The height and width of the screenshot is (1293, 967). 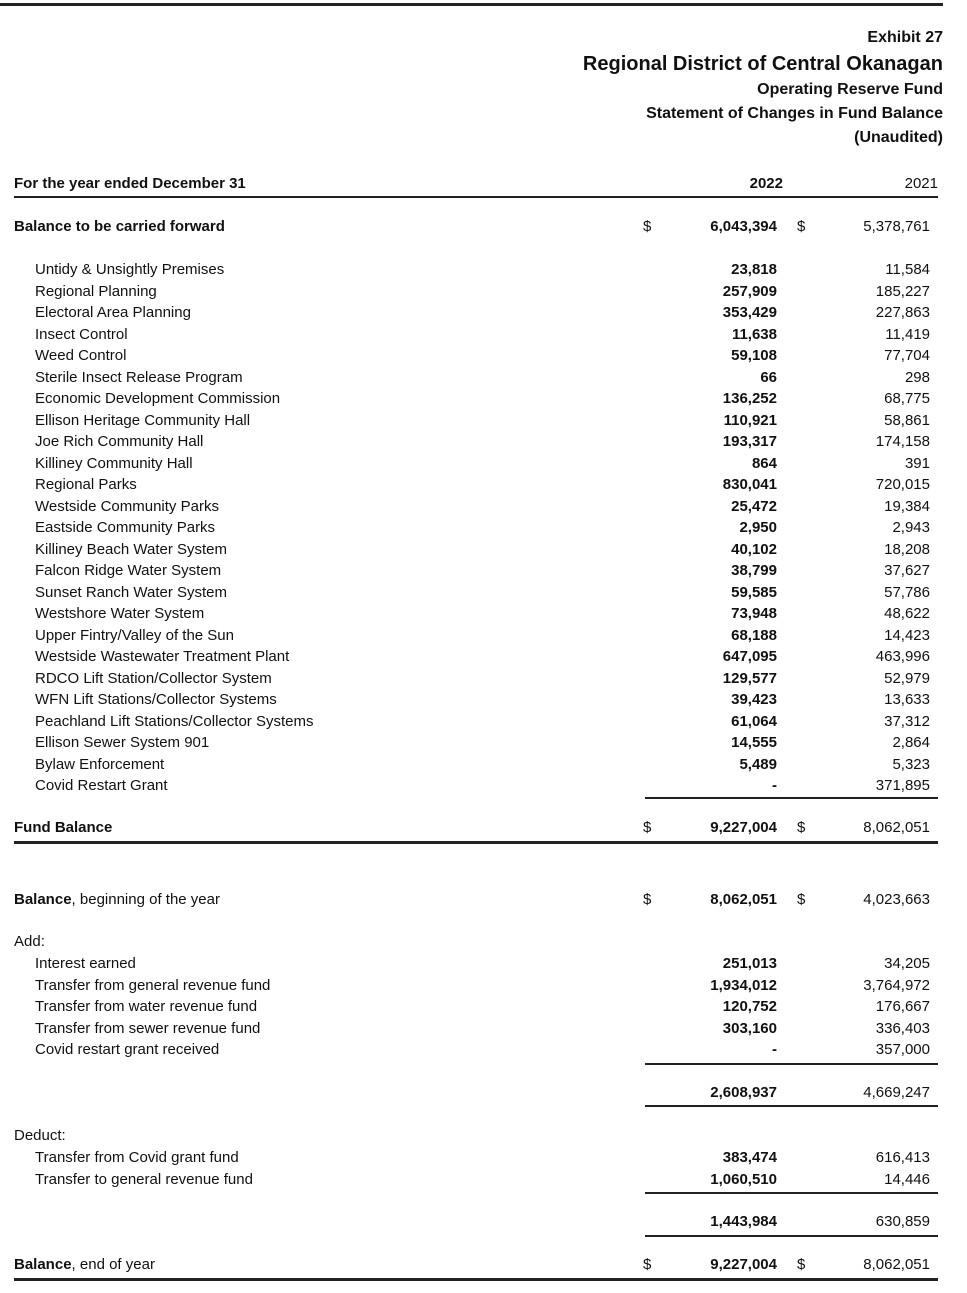 I want to click on value-2022: 5,489, so click(x=758, y=764).